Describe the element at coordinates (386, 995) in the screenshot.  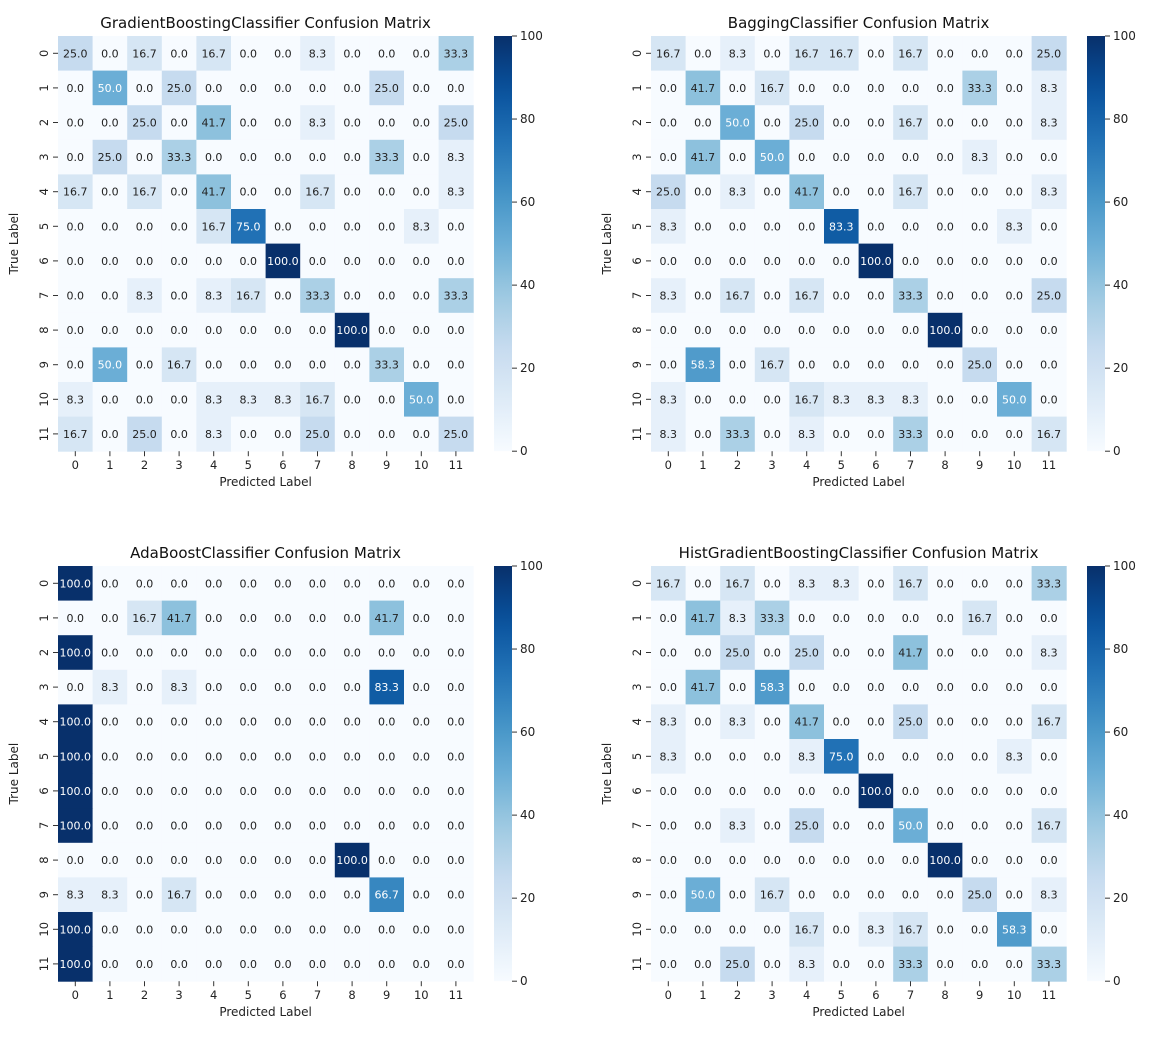
I see `x-tick-label: 9` at that location.